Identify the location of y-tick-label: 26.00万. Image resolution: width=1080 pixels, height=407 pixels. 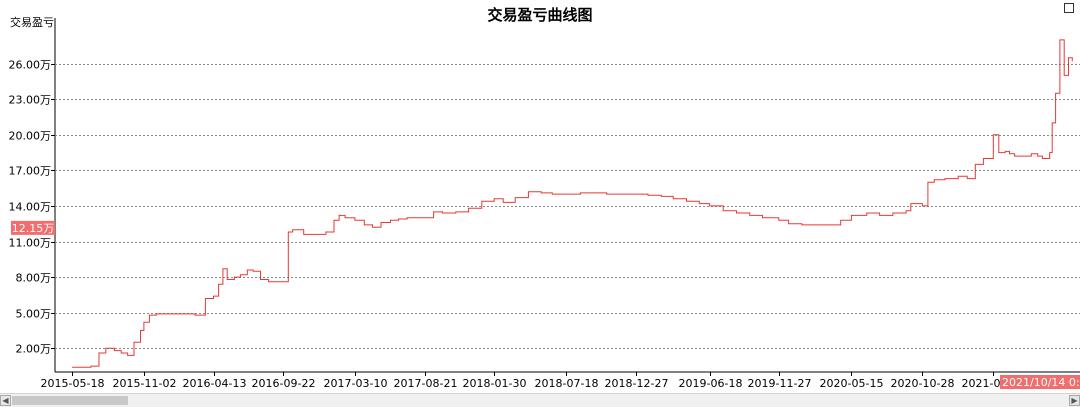
(30, 65).